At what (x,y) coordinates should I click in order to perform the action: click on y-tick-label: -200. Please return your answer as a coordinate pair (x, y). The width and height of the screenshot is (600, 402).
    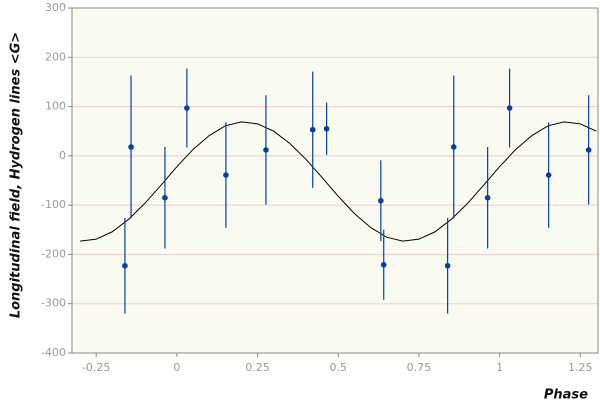
    Looking at the image, I should click on (53, 253).